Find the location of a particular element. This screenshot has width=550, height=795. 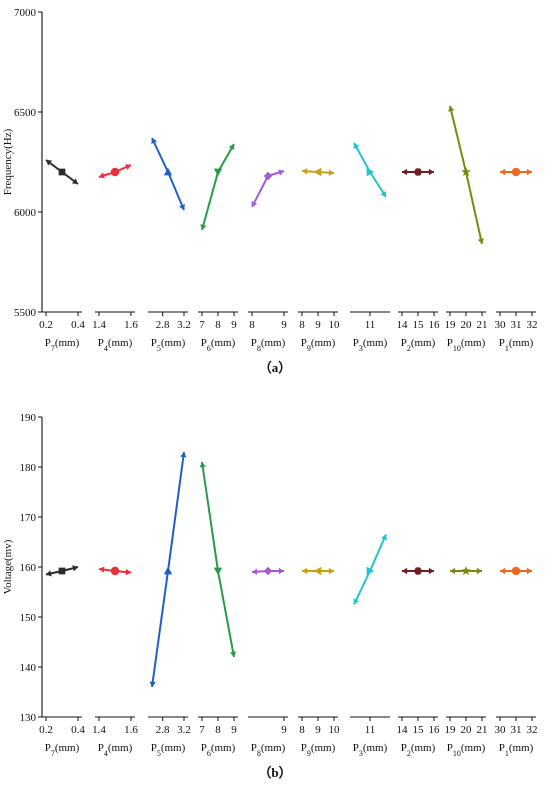

x-tick-label: 3.2 is located at coordinates (184, 325).